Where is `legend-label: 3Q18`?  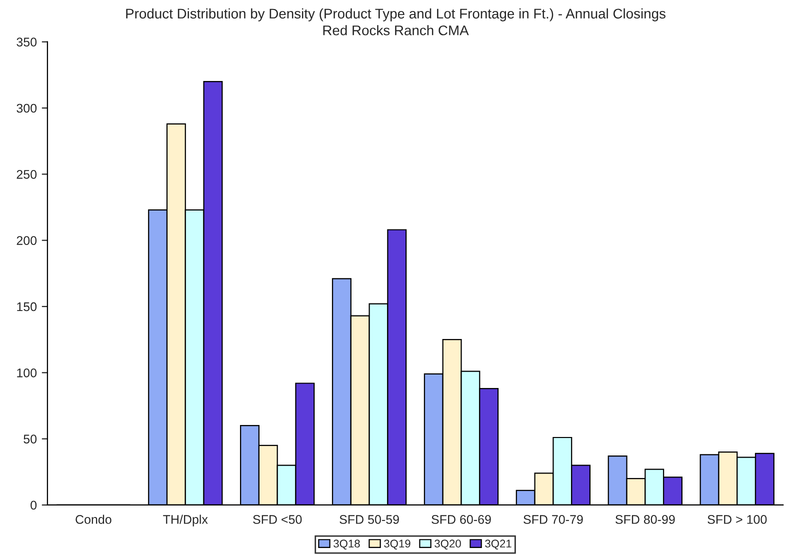
legend-label: 3Q18 is located at coordinates (347, 545).